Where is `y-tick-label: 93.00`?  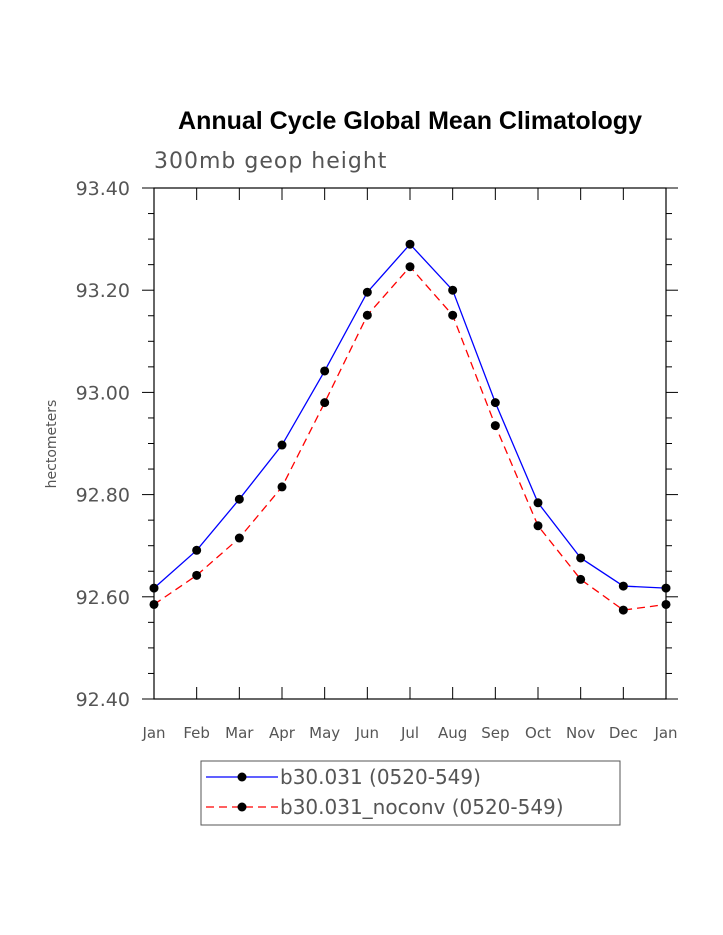 y-tick-label: 93.00 is located at coordinates (103, 393).